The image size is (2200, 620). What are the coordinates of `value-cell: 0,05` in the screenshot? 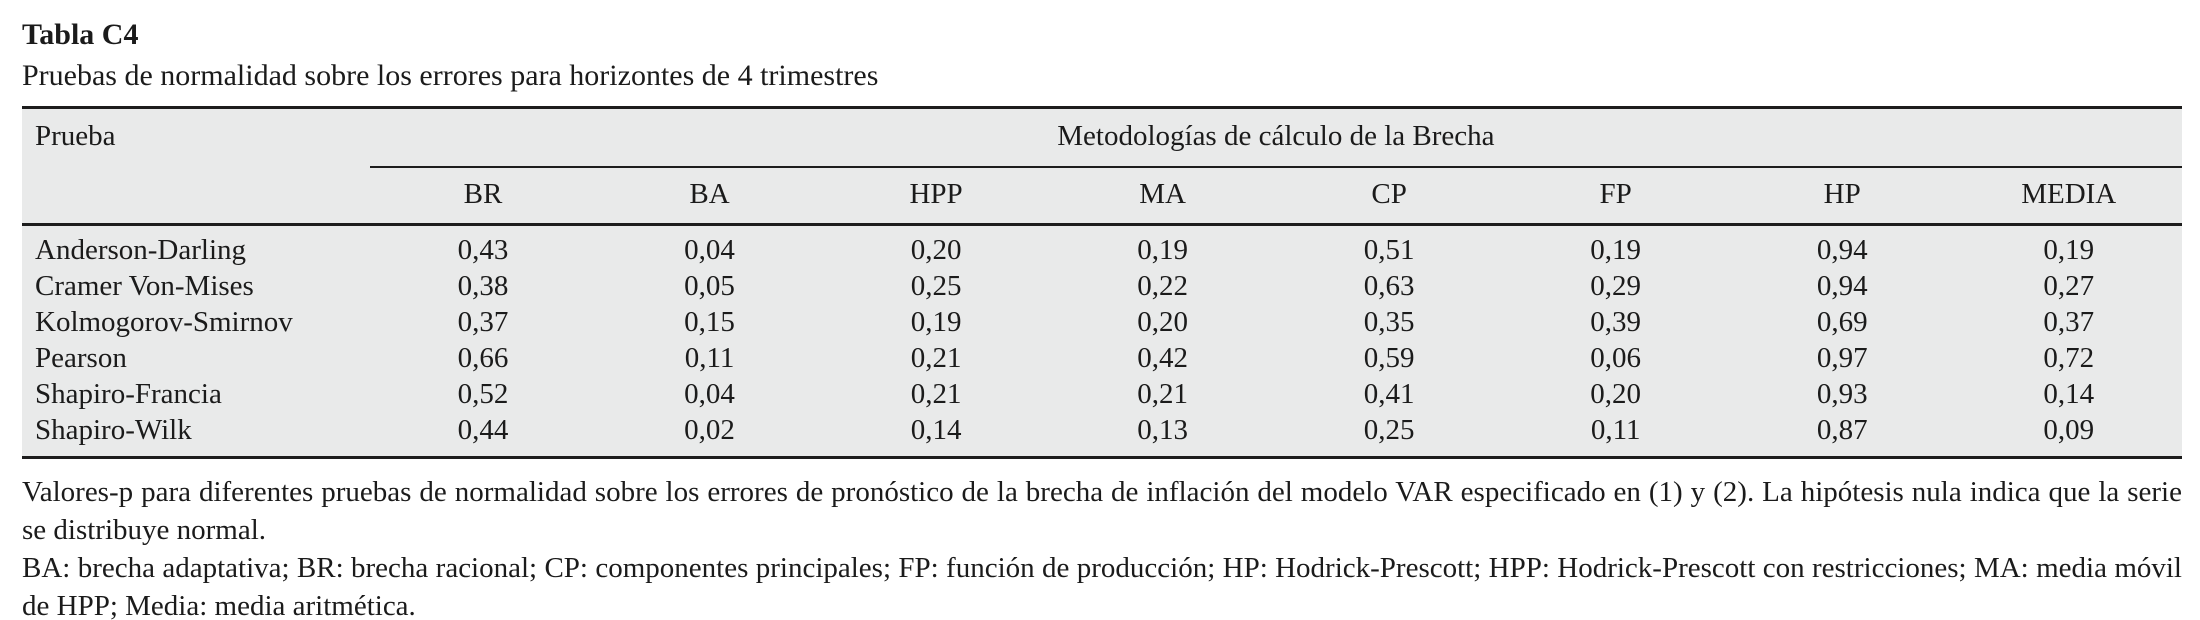 It's located at (709, 286).